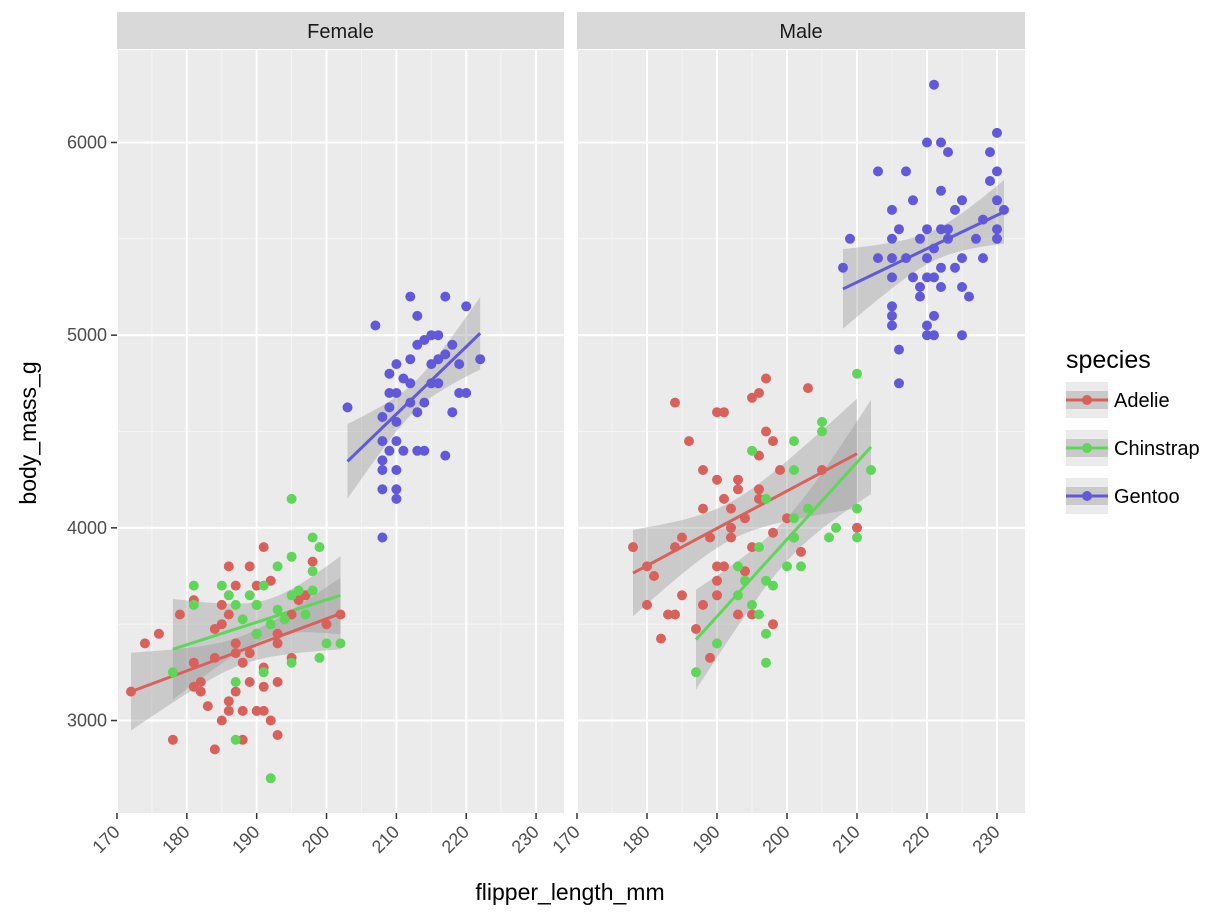 Image resolution: width=1228 pixels, height=921 pixels. Describe the element at coordinates (340, 32) in the screenshot. I see `strip-label: Female` at that location.